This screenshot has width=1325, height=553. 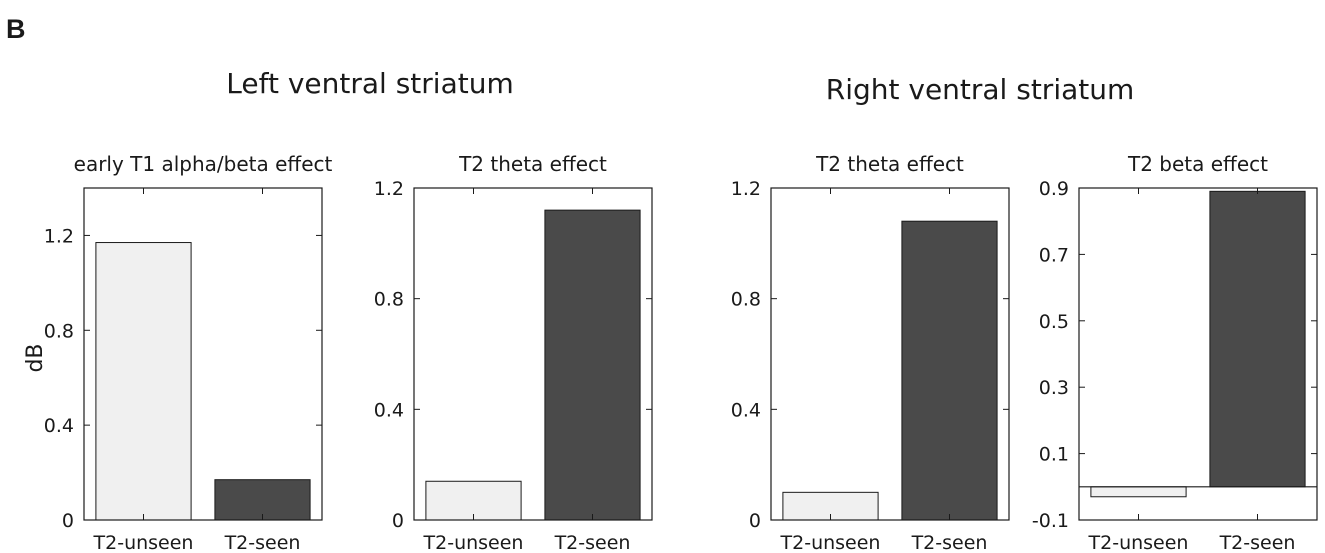 What do you see at coordinates (369, 83) in the screenshot?
I see `group-title-left: Left ventral striatum` at bounding box center [369, 83].